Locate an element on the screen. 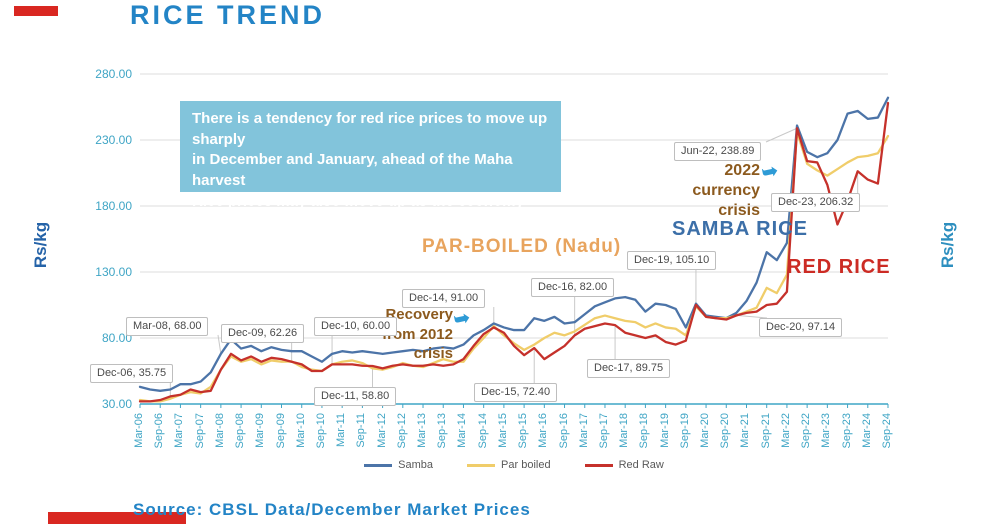  data-callout: Dec-16, 82.00 is located at coordinates (573, 287).